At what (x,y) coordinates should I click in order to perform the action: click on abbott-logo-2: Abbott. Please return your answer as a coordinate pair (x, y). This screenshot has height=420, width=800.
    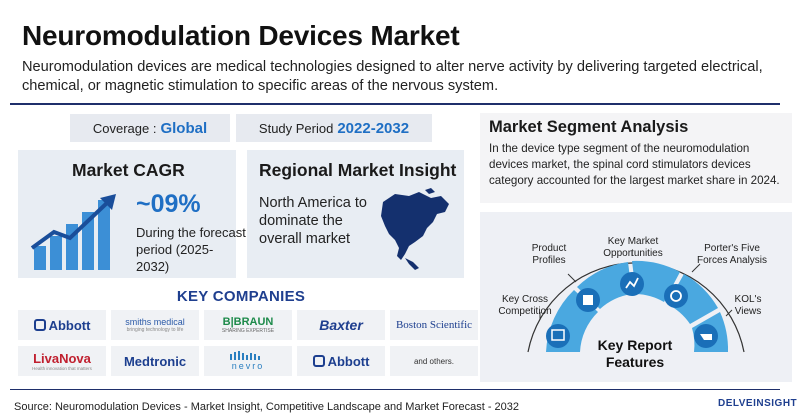
    Looking at the image, I should click on (341, 361).